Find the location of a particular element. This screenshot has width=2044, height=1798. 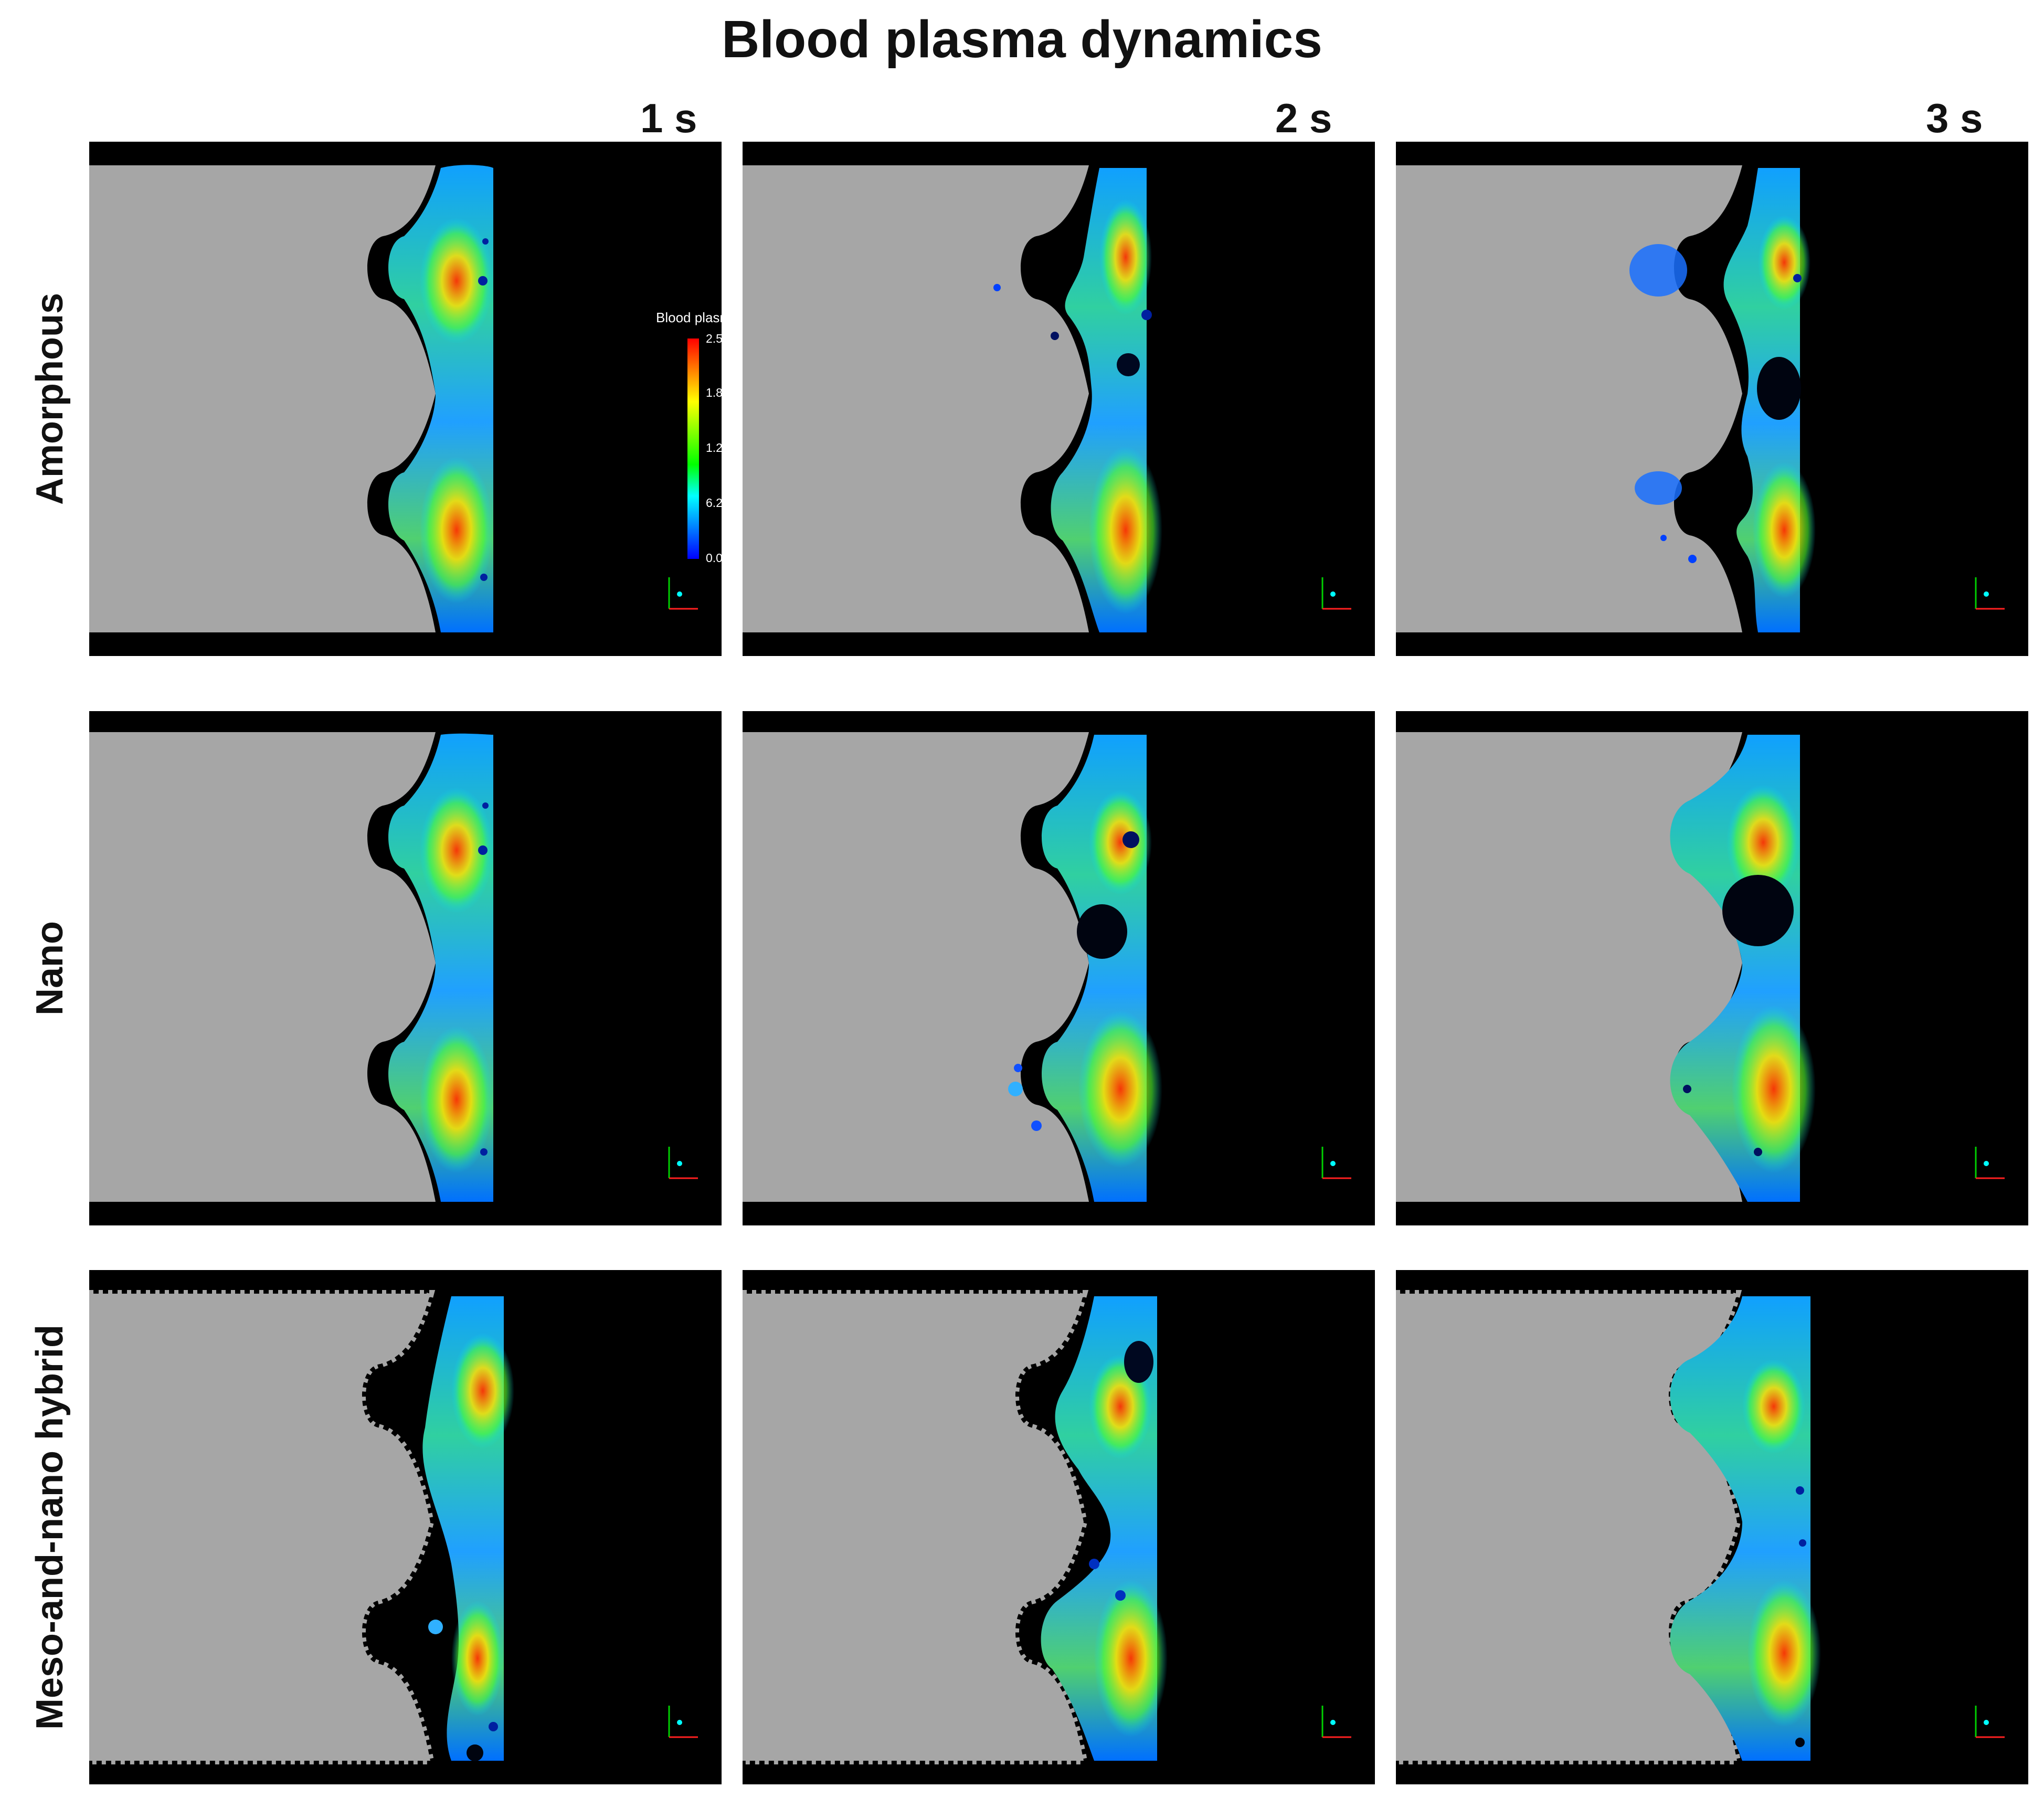

panel-amorphous-3s is located at coordinates (1712, 399).